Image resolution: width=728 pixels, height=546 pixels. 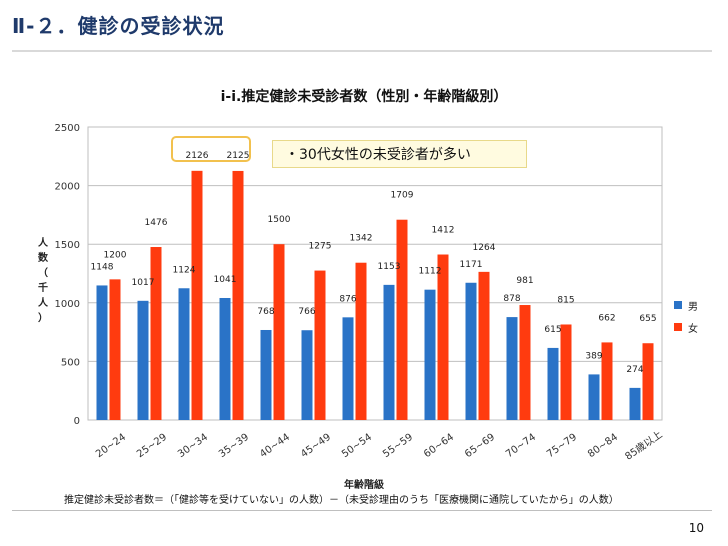 What do you see at coordinates (443, 337) in the screenshot?
I see `bar-female-60~64` at bounding box center [443, 337].